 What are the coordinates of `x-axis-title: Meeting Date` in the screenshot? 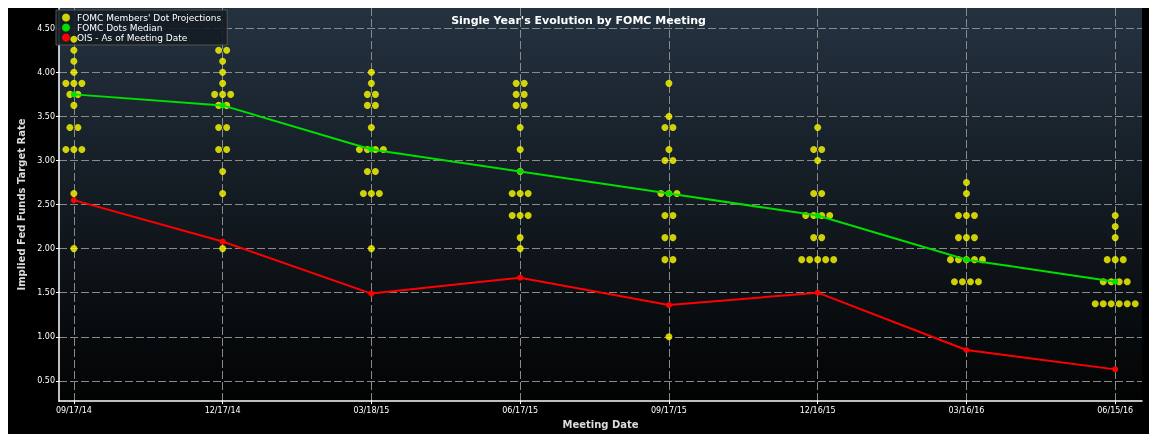 It's located at (600, 424).